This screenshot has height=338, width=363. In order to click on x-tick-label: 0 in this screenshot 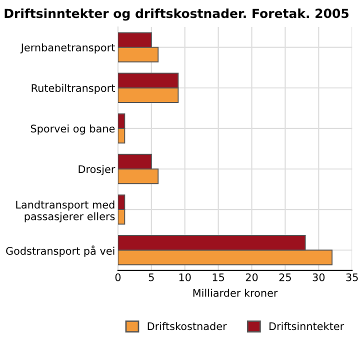, I will do `click(118, 277)`.